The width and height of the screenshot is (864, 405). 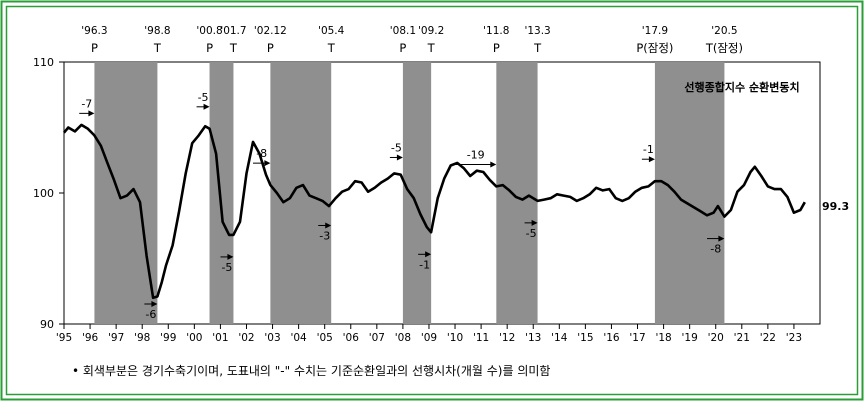 I want to click on turning-point-date: '05.4, so click(x=331, y=31).